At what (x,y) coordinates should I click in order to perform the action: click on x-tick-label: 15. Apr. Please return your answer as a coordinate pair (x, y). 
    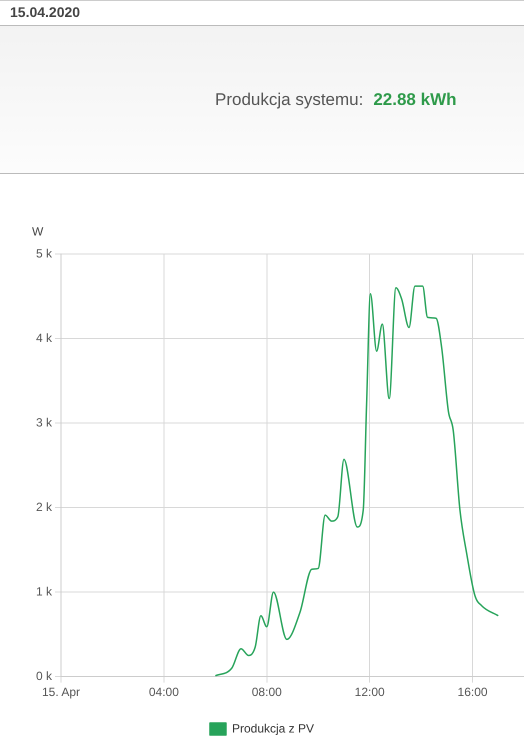
    Looking at the image, I should click on (61, 692).